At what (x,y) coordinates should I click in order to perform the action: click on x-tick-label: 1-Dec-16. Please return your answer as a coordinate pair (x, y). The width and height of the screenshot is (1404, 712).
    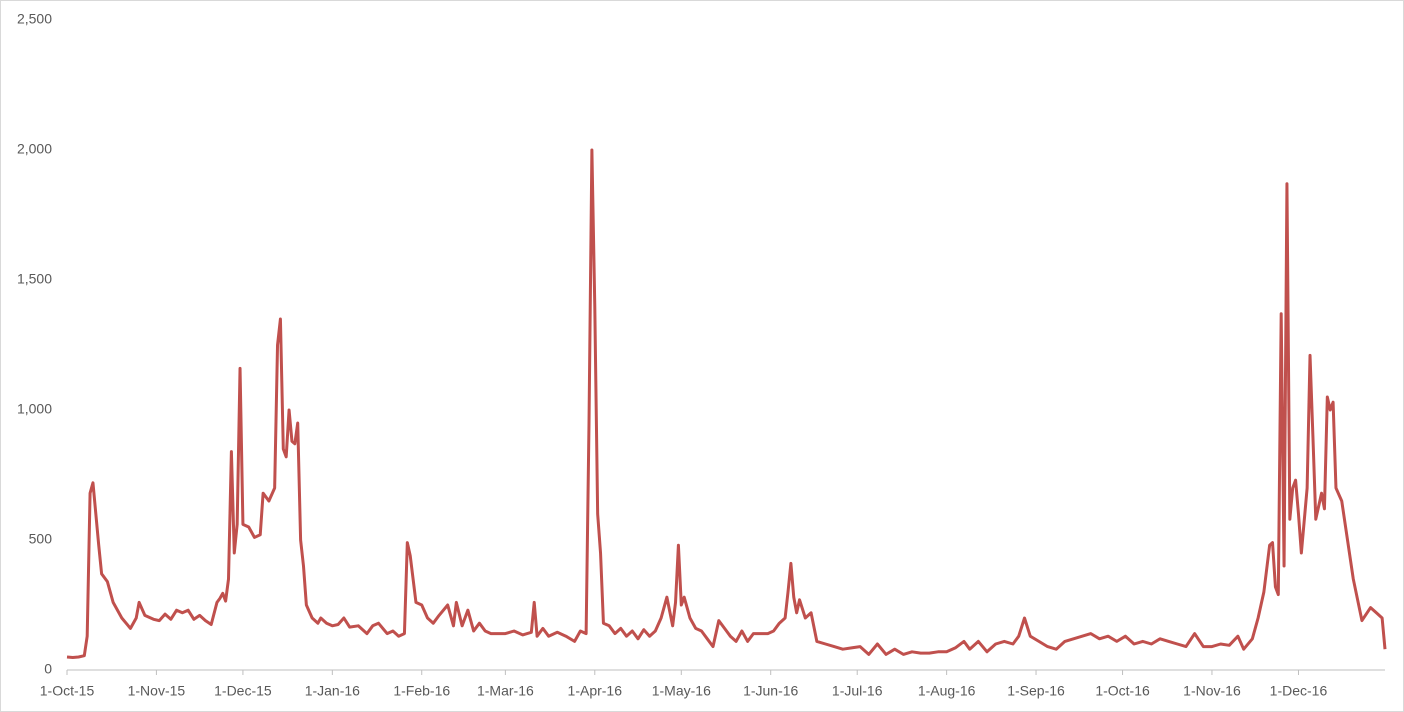
    Looking at the image, I should click on (1299, 691).